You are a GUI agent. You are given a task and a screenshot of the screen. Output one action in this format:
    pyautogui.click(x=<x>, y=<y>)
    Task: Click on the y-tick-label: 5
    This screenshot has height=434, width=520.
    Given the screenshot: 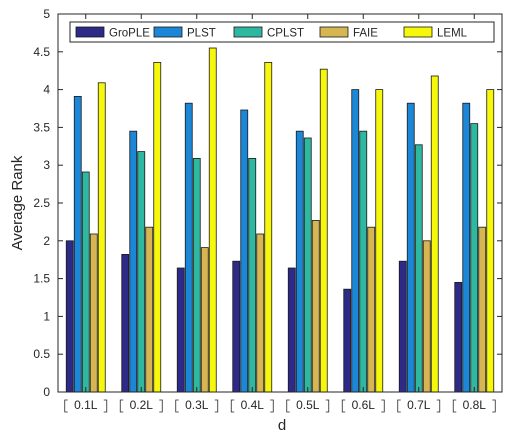 What is the action you would take?
    pyautogui.click(x=46, y=14)
    